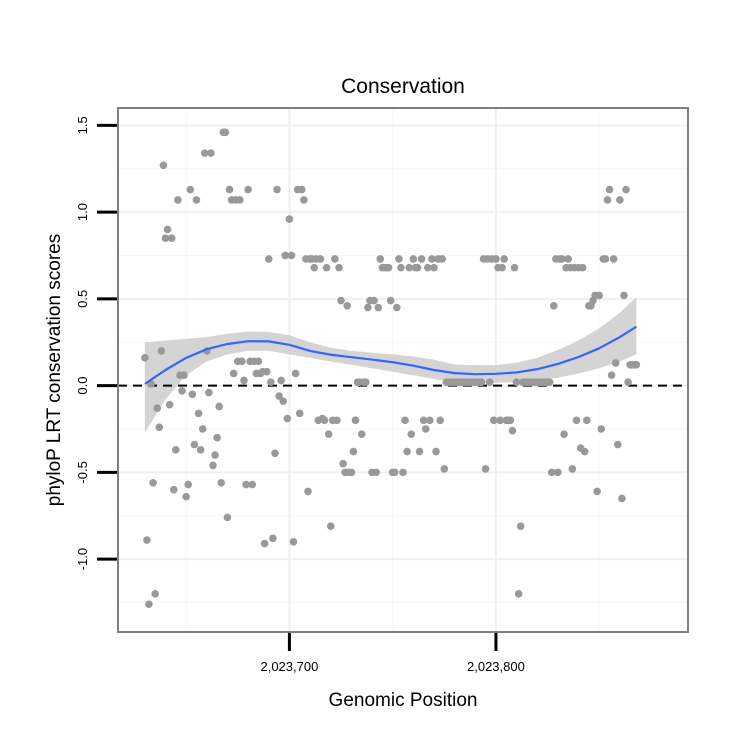  Describe the element at coordinates (403, 86) in the screenshot. I see `chart-title: Conservation` at that location.